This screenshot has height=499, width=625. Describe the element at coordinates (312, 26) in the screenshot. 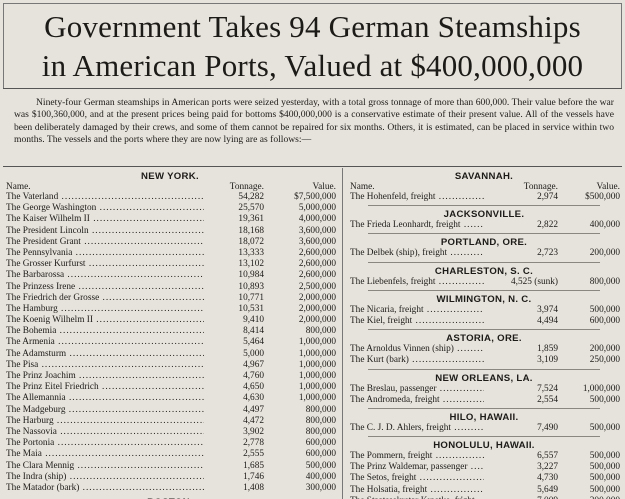

I see `headline: Government Takes 94 German Steamships` at that location.